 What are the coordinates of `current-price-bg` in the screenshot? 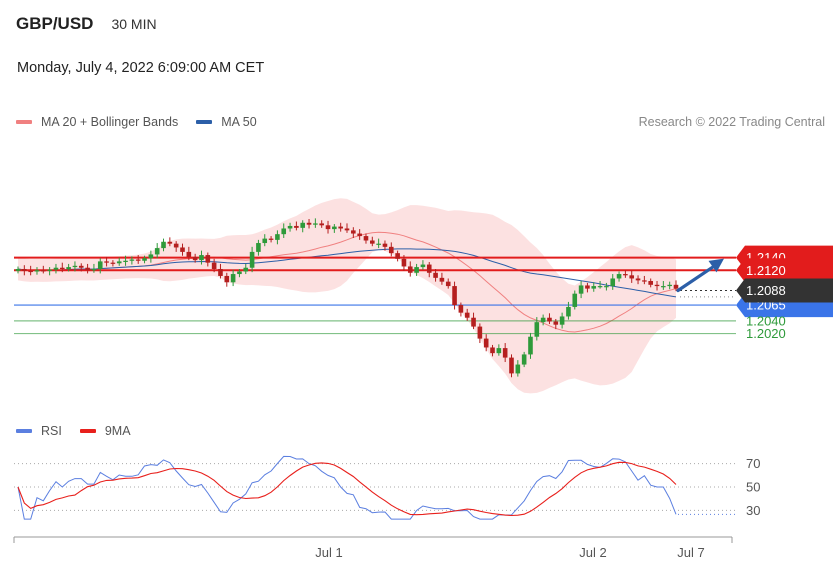 It's located at (784, 290).